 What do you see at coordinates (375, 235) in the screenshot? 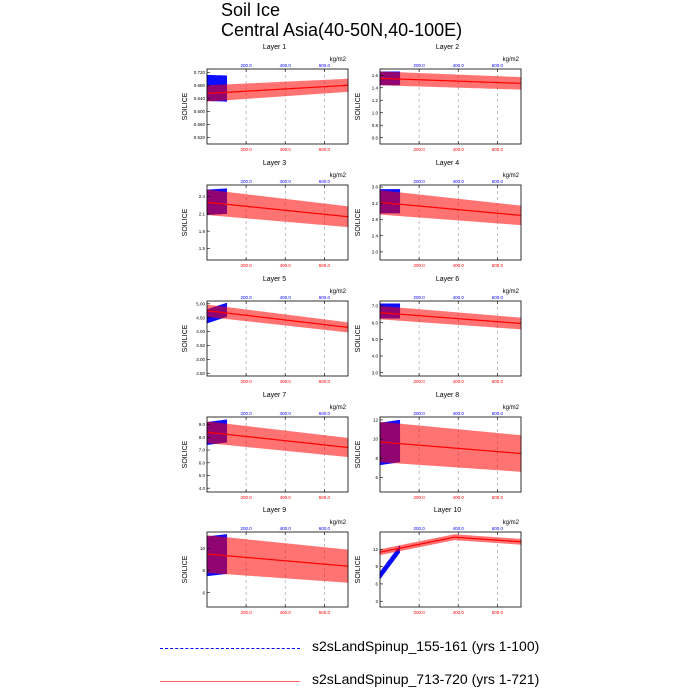
I see `y-tick-label: 2.4` at bounding box center [375, 235].